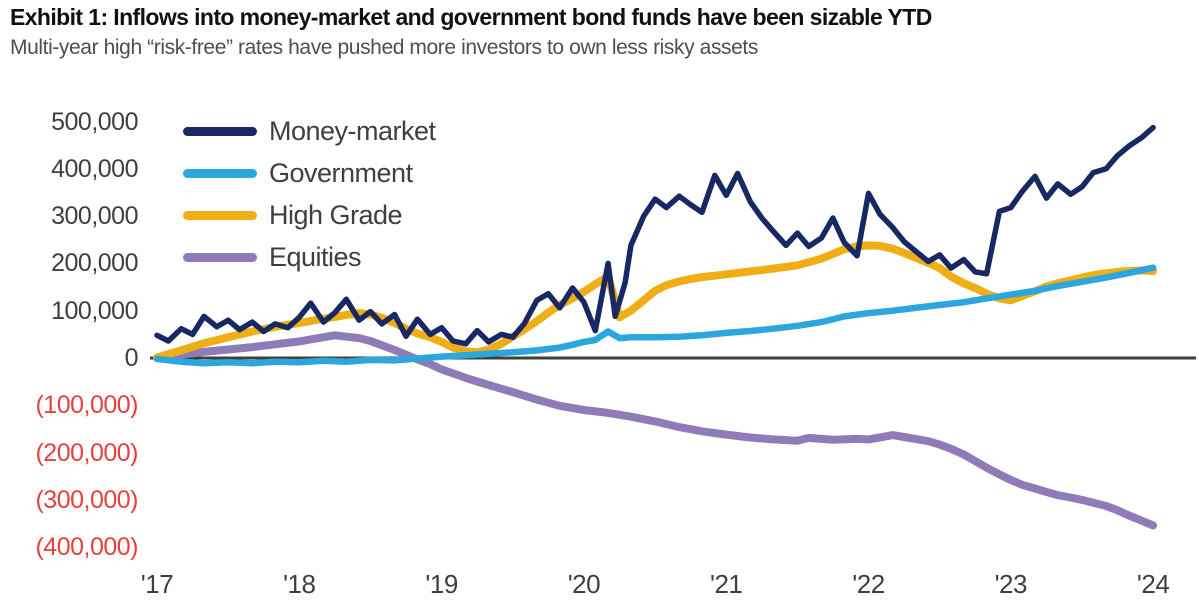 The width and height of the screenshot is (1199, 608). What do you see at coordinates (94, 216) in the screenshot?
I see `y-tick-label: 300,000` at bounding box center [94, 216].